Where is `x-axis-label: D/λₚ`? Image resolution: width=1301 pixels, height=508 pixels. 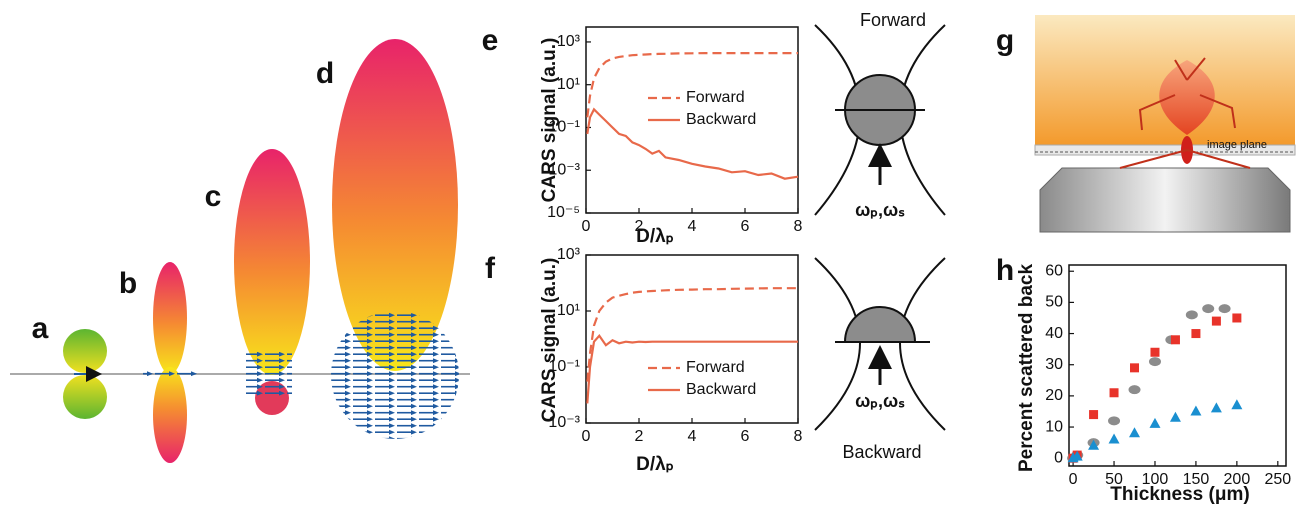 x-axis-label: D/λₚ is located at coordinates (655, 236).